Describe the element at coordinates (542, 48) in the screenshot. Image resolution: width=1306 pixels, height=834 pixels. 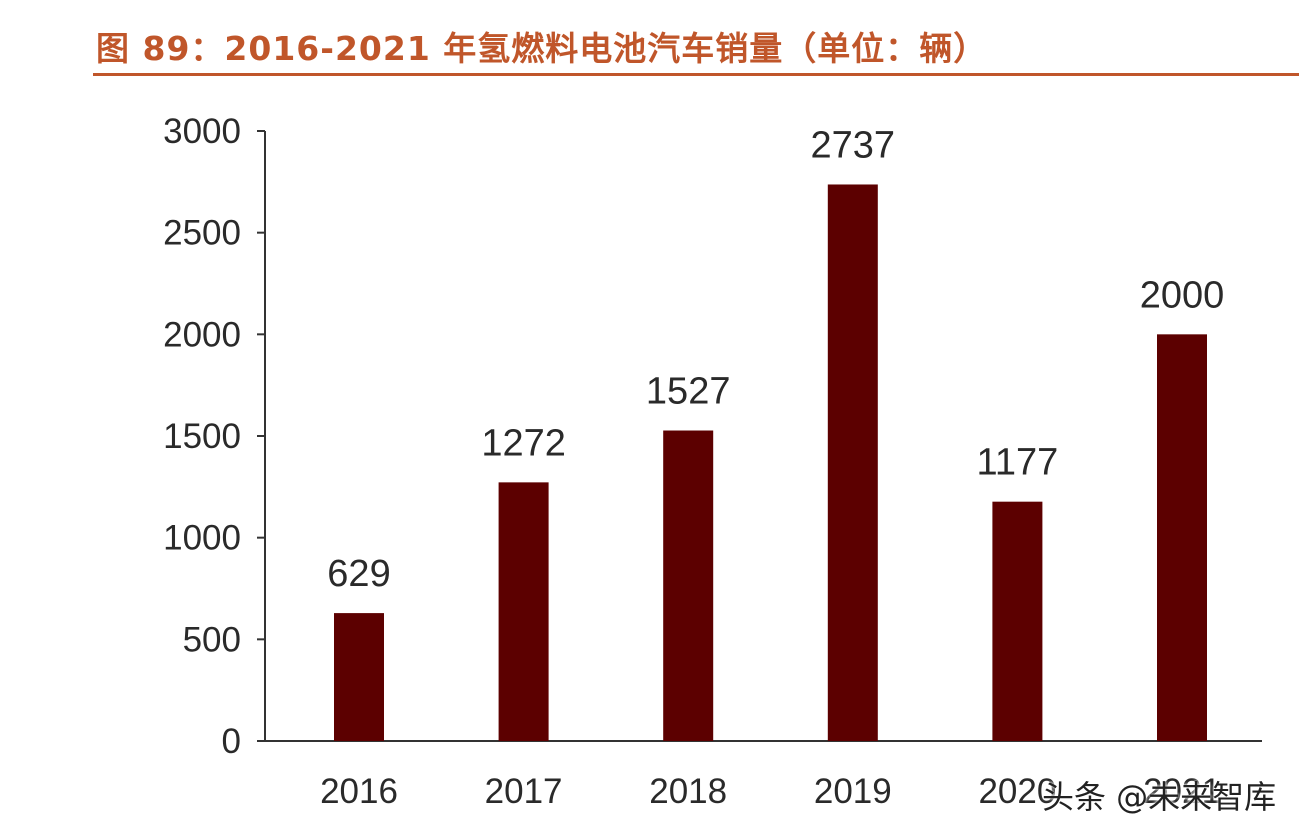
I see `chart-title: 图 89：2016-2021 年氢燃料电池汽车销量（单位：辆）` at that location.